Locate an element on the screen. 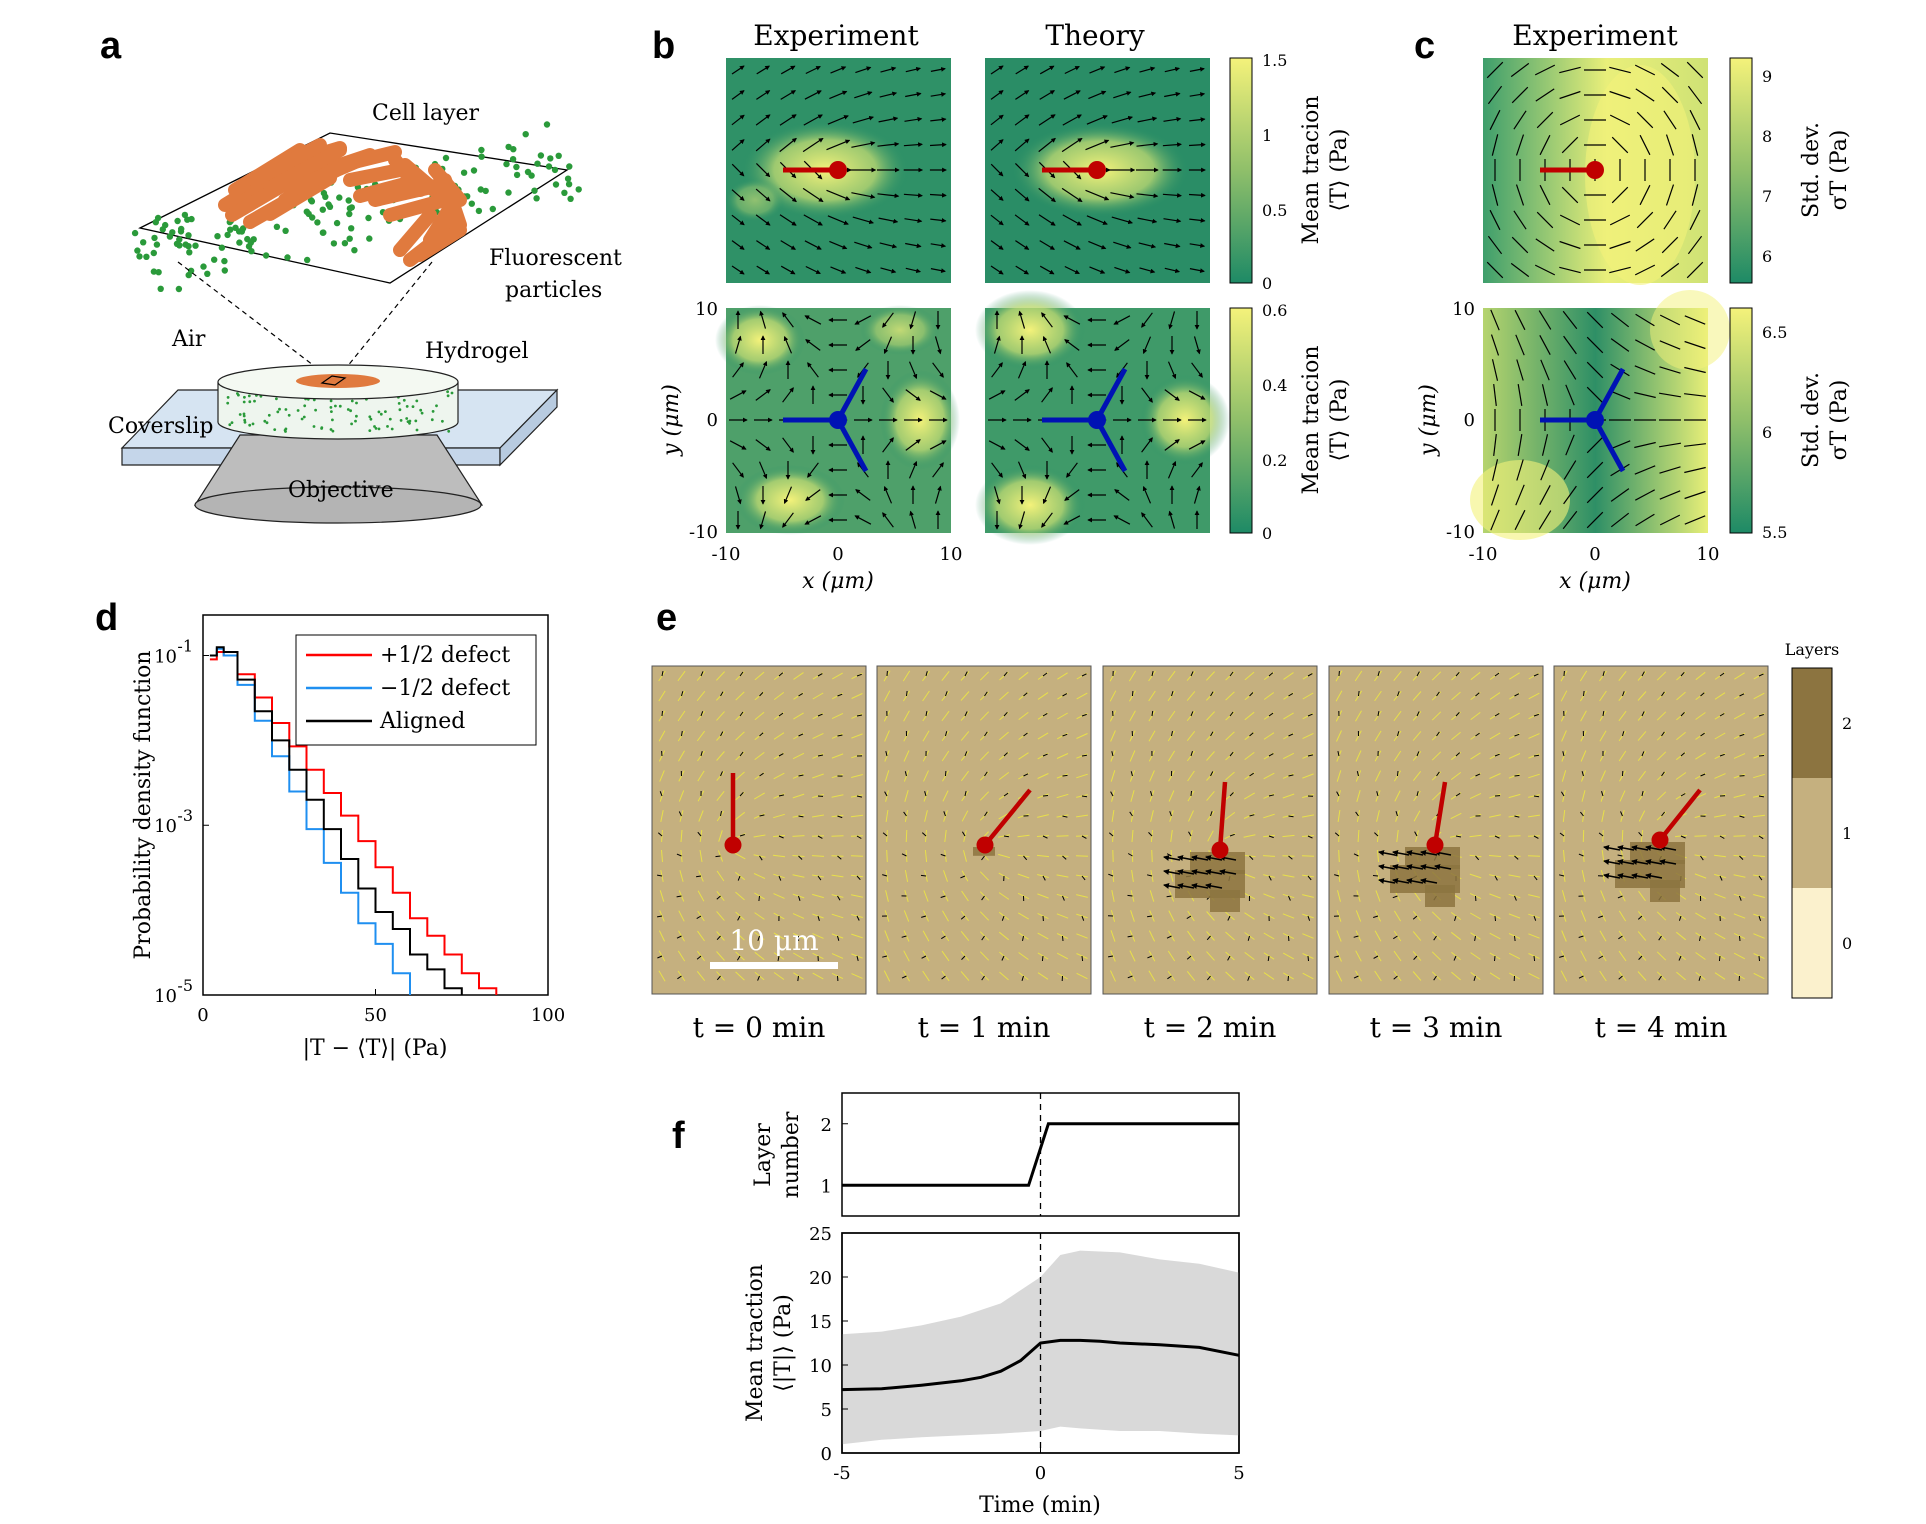 The height and width of the screenshot is (1524, 1926). ylabel-f-bottom: Mean traction is located at coordinates (755, 1343).